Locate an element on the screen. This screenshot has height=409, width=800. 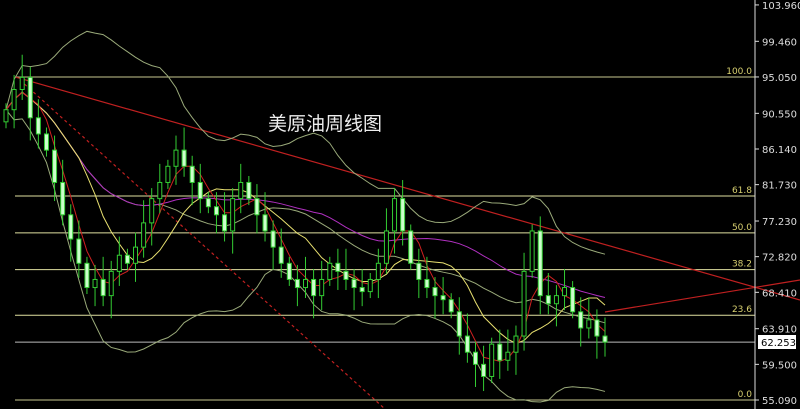
y-tick-label: 63.910 is located at coordinates (779, 330).